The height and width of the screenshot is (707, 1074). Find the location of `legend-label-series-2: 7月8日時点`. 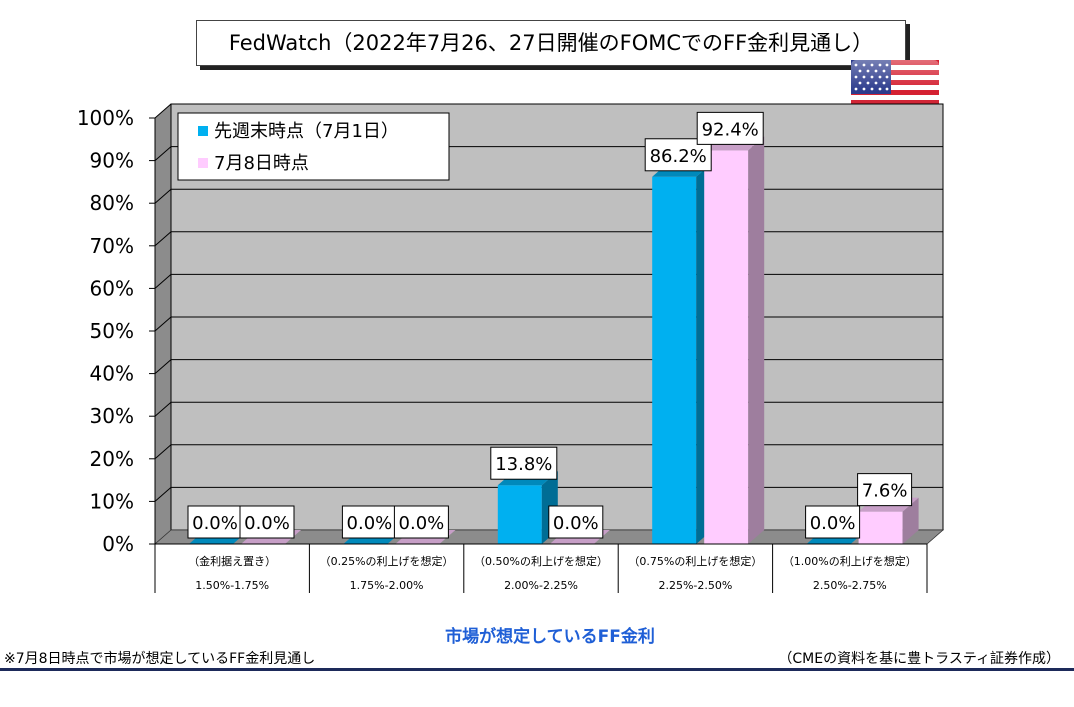

legend-label-series-2: 7月8日時点 is located at coordinates (261, 163).